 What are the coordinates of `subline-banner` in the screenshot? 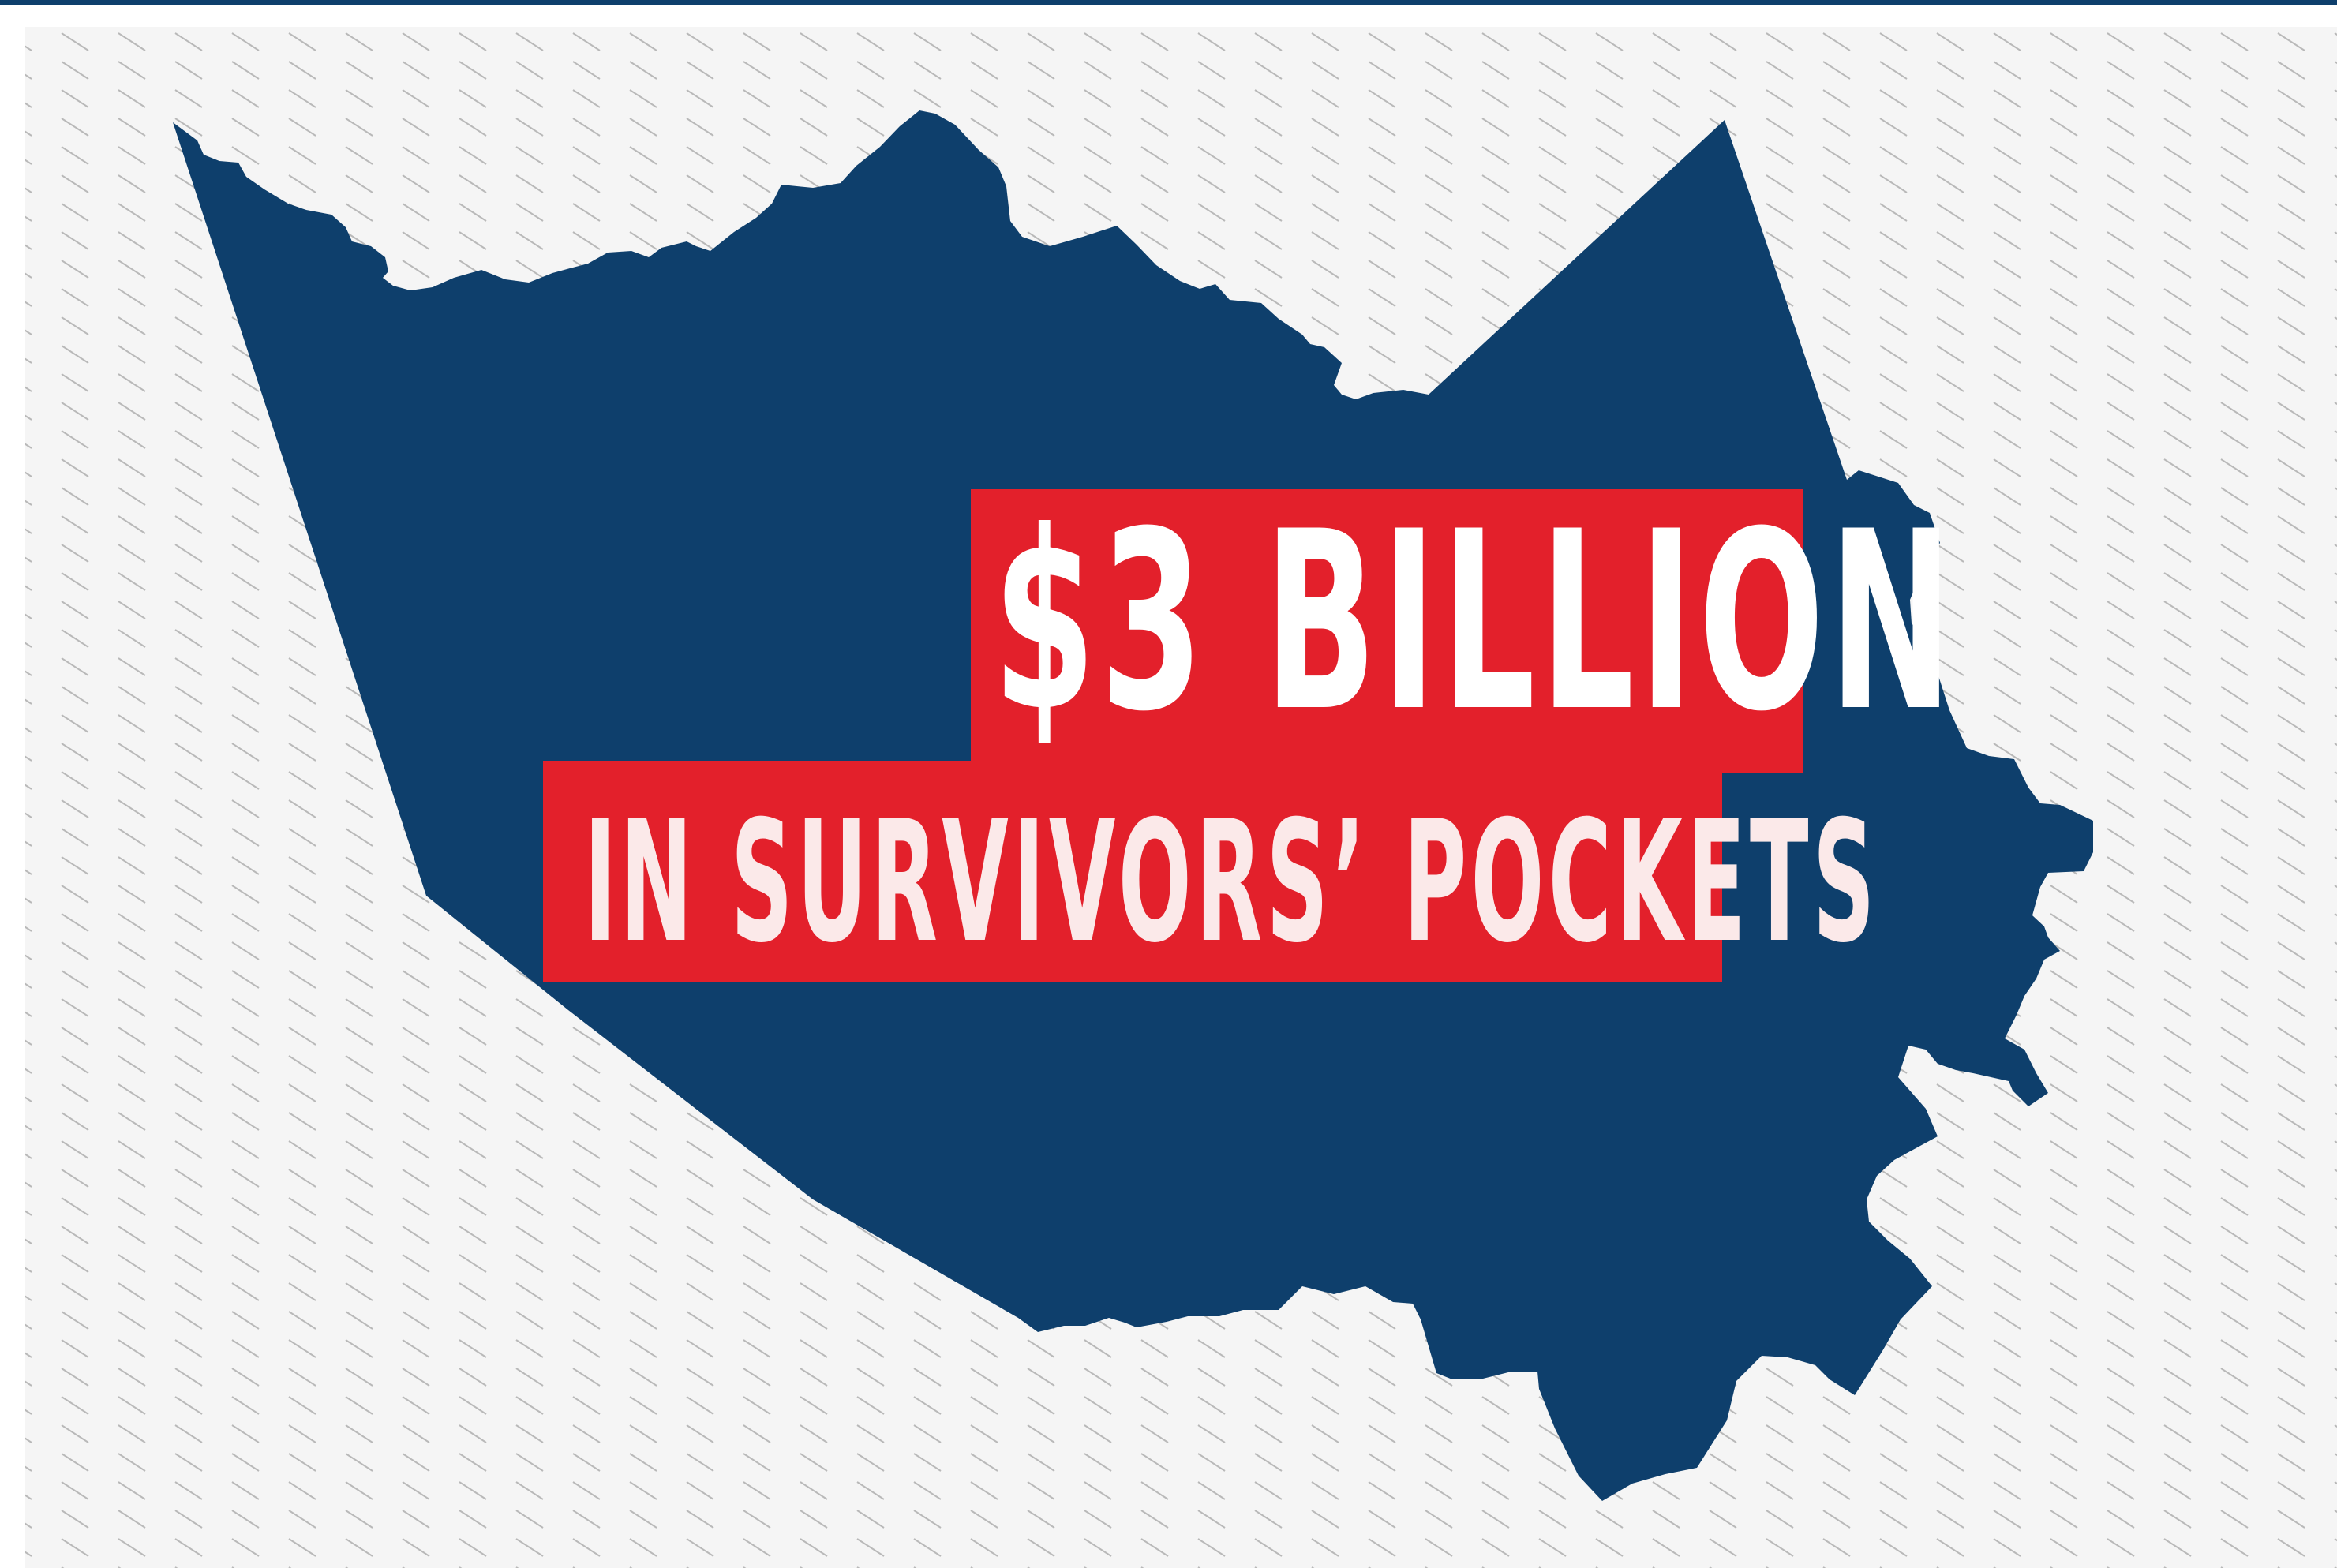 It's located at (1133, 872).